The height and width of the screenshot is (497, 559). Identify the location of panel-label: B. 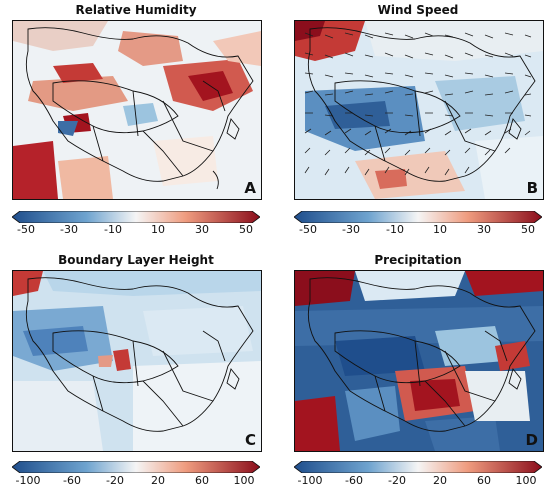
(532, 188).